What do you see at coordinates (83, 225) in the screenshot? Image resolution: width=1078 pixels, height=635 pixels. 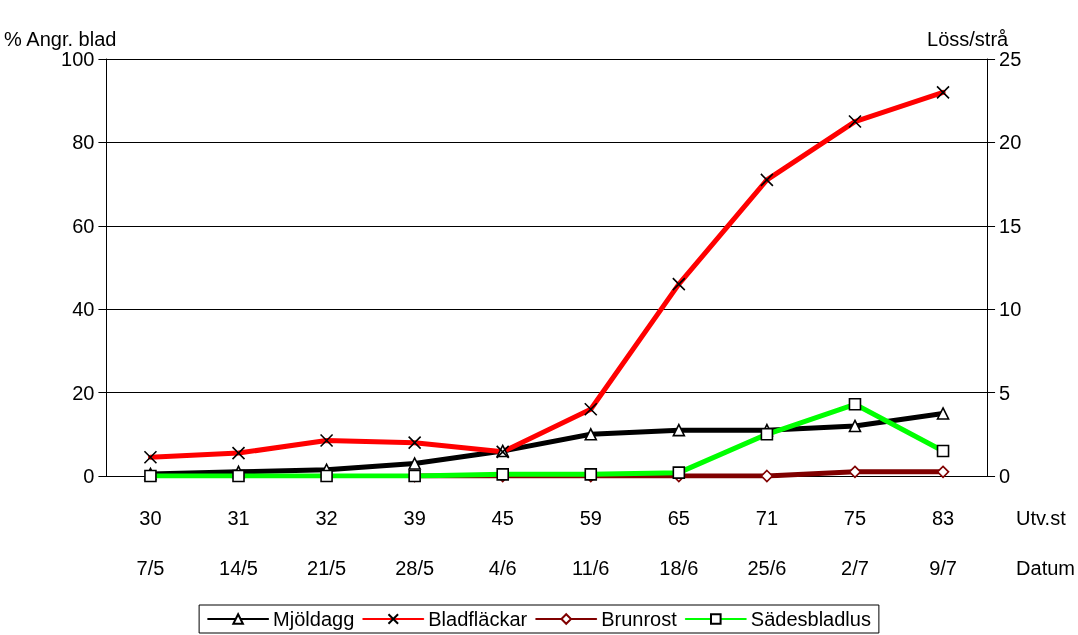 I see `y-tick-label: 60` at bounding box center [83, 225].